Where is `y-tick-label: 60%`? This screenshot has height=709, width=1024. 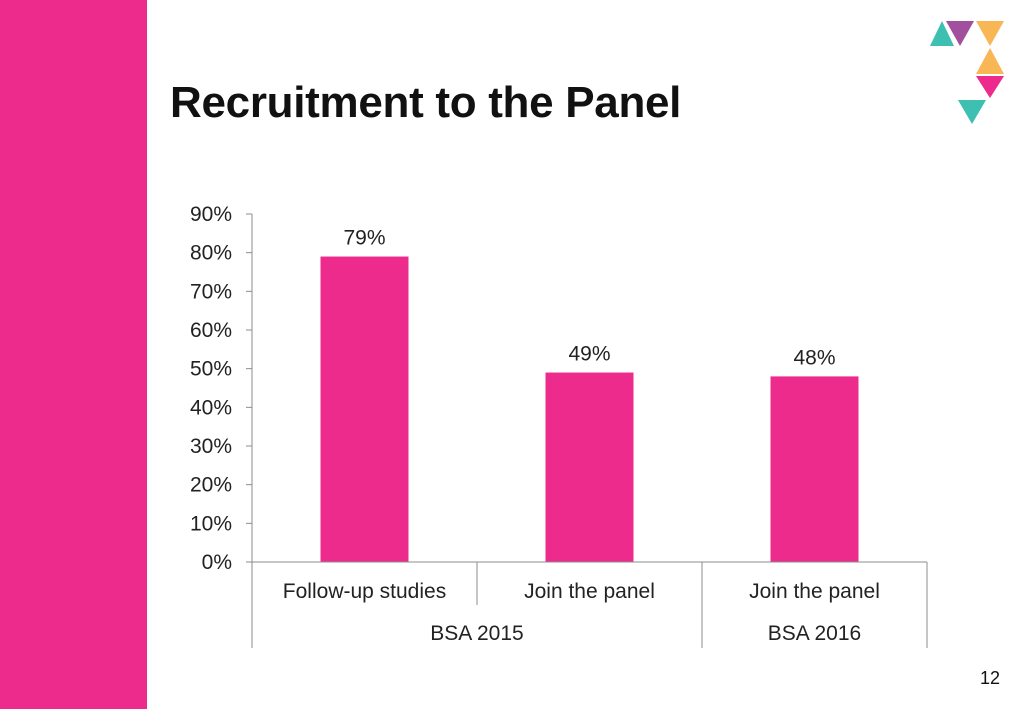
y-tick-label: 60% is located at coordinates (211, 330).